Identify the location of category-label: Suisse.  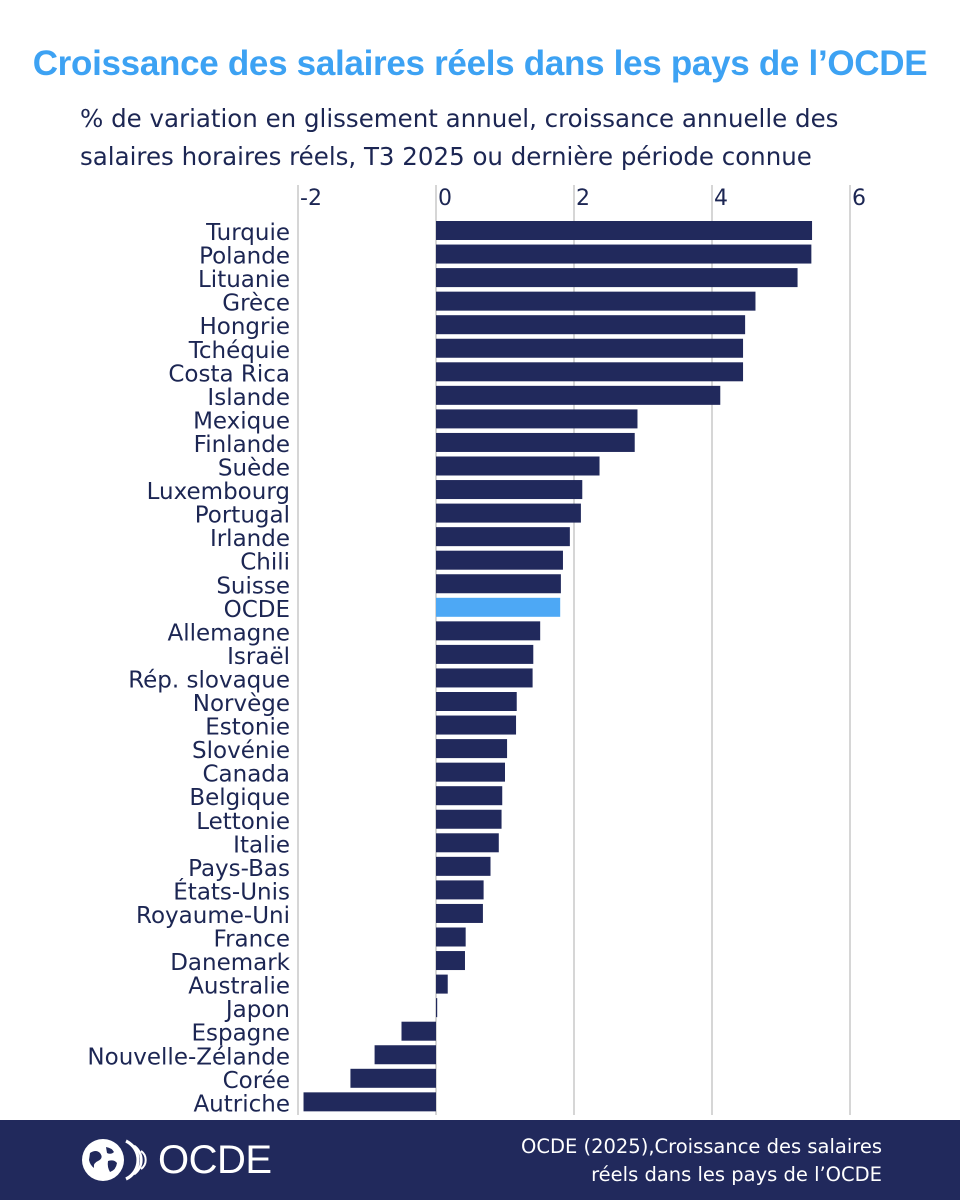
(253, 586).